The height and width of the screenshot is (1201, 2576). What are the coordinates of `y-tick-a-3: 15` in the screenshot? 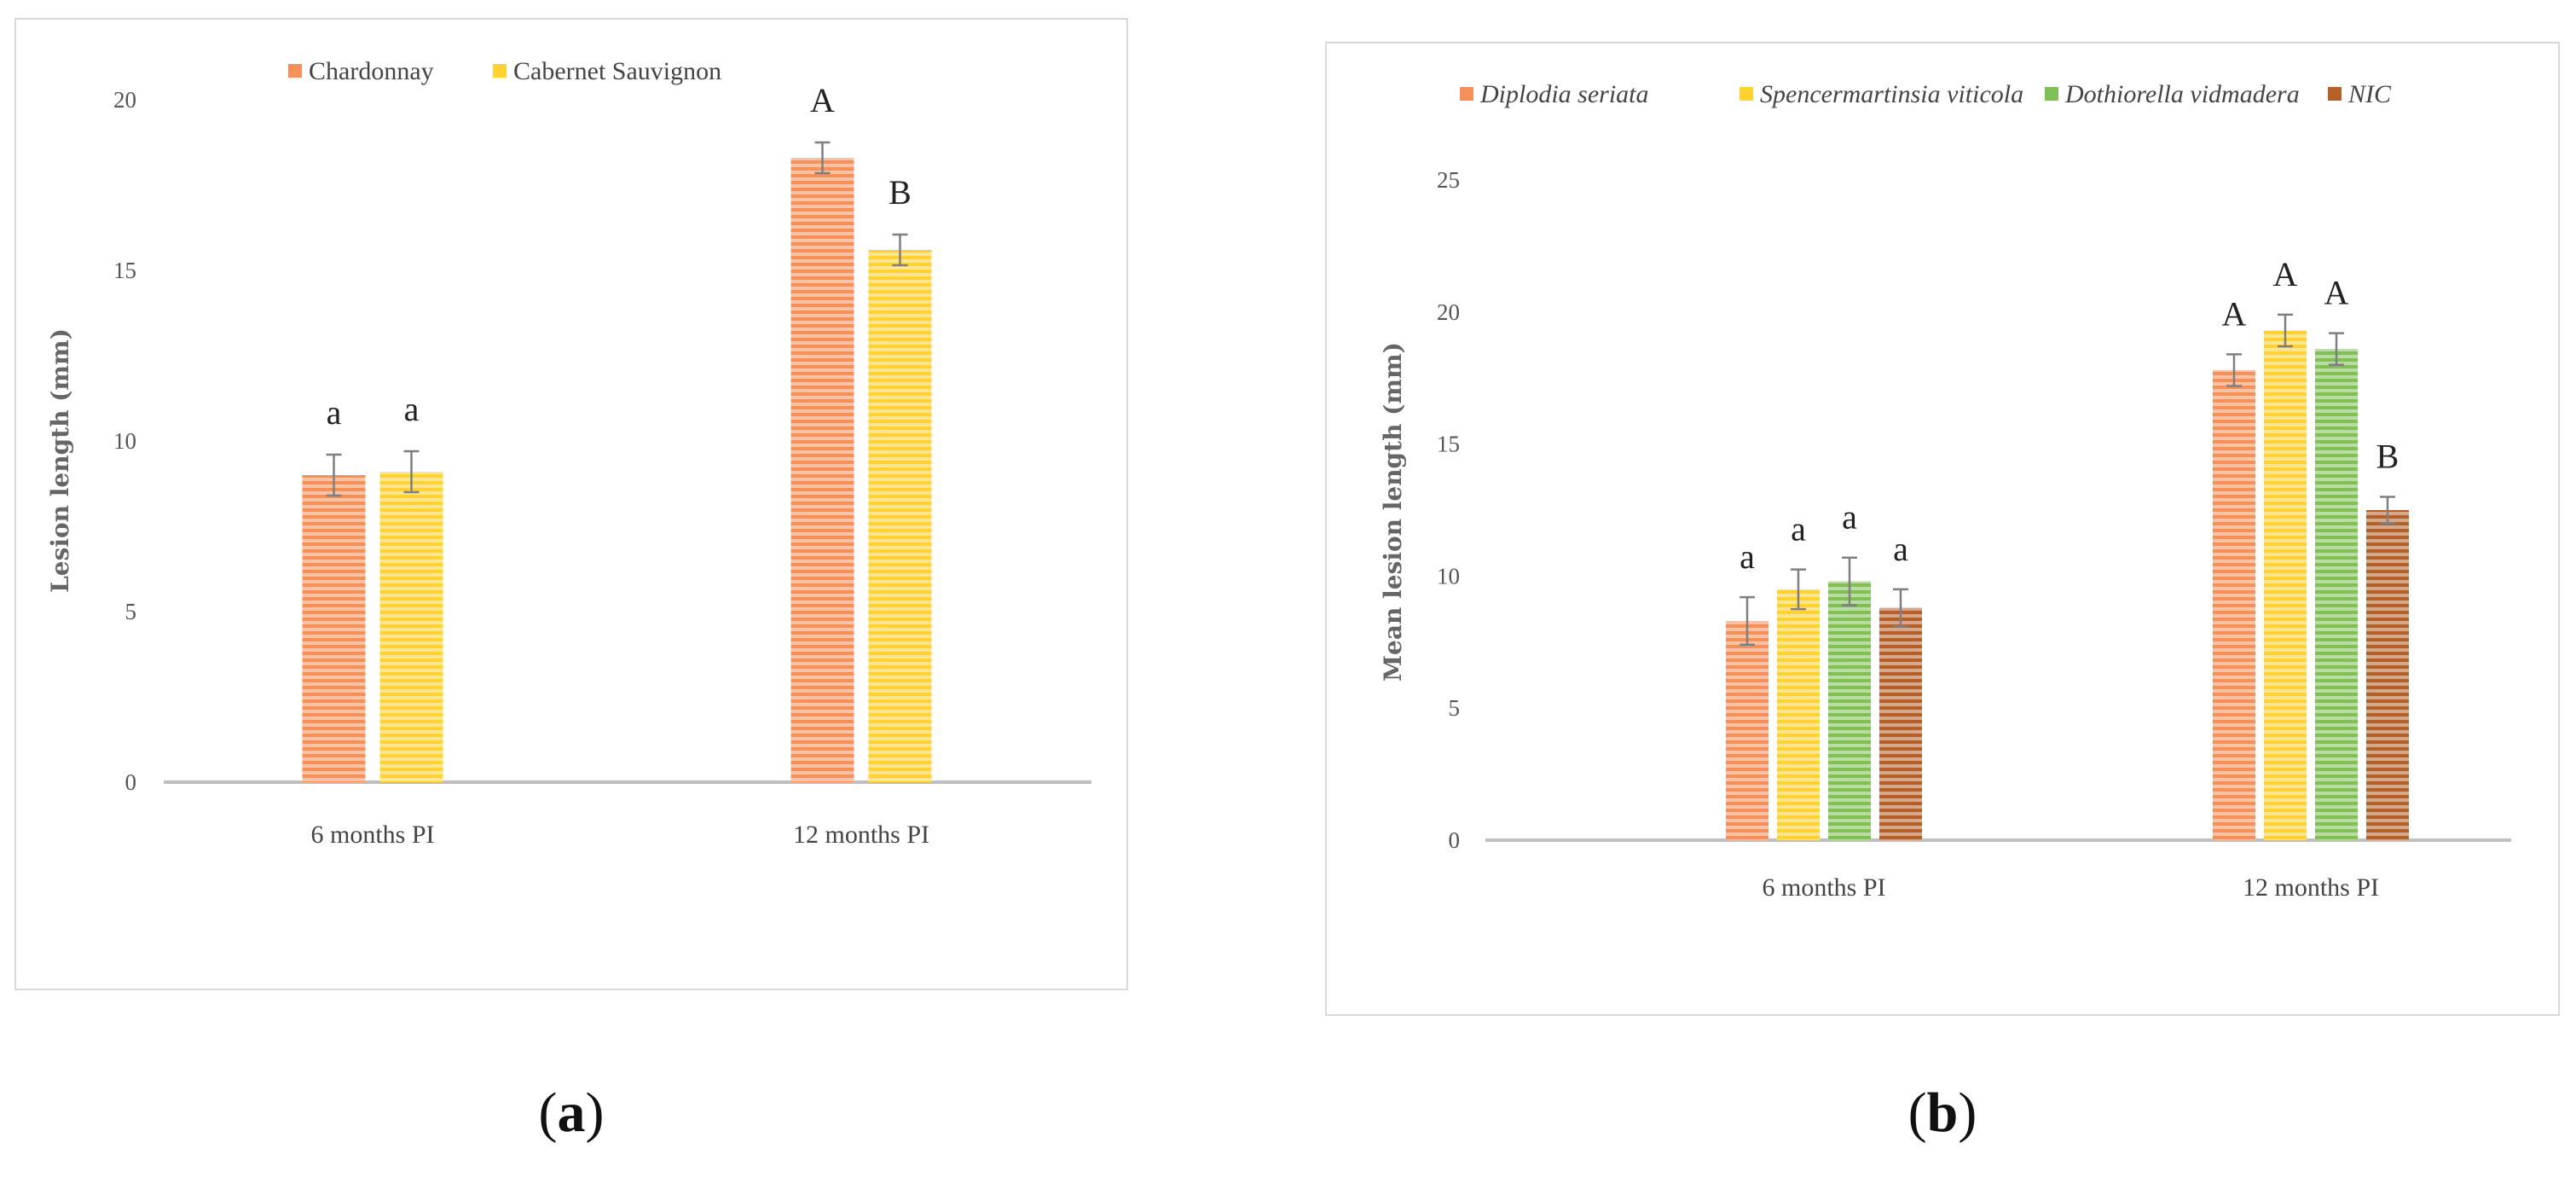 It's located at (124, 271).